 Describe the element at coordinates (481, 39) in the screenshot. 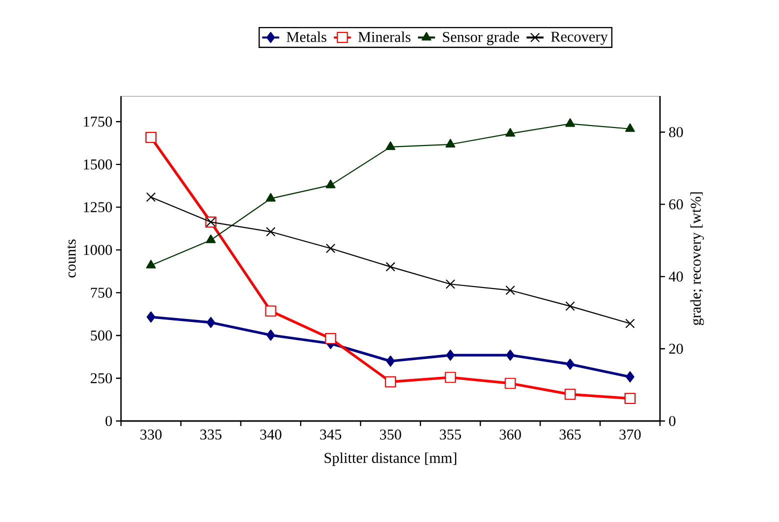

I see `legend-label: Sensor grade` at that location.